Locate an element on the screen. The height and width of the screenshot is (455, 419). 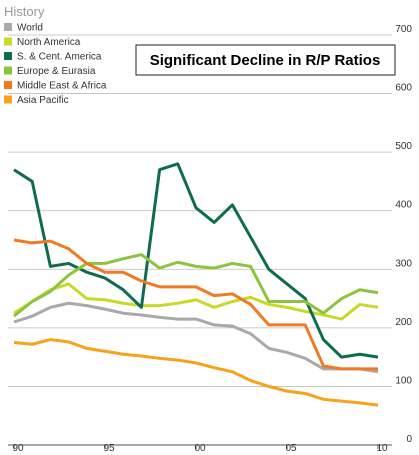
legend-label: Asia Pacific is located at coordinates (43, 100).